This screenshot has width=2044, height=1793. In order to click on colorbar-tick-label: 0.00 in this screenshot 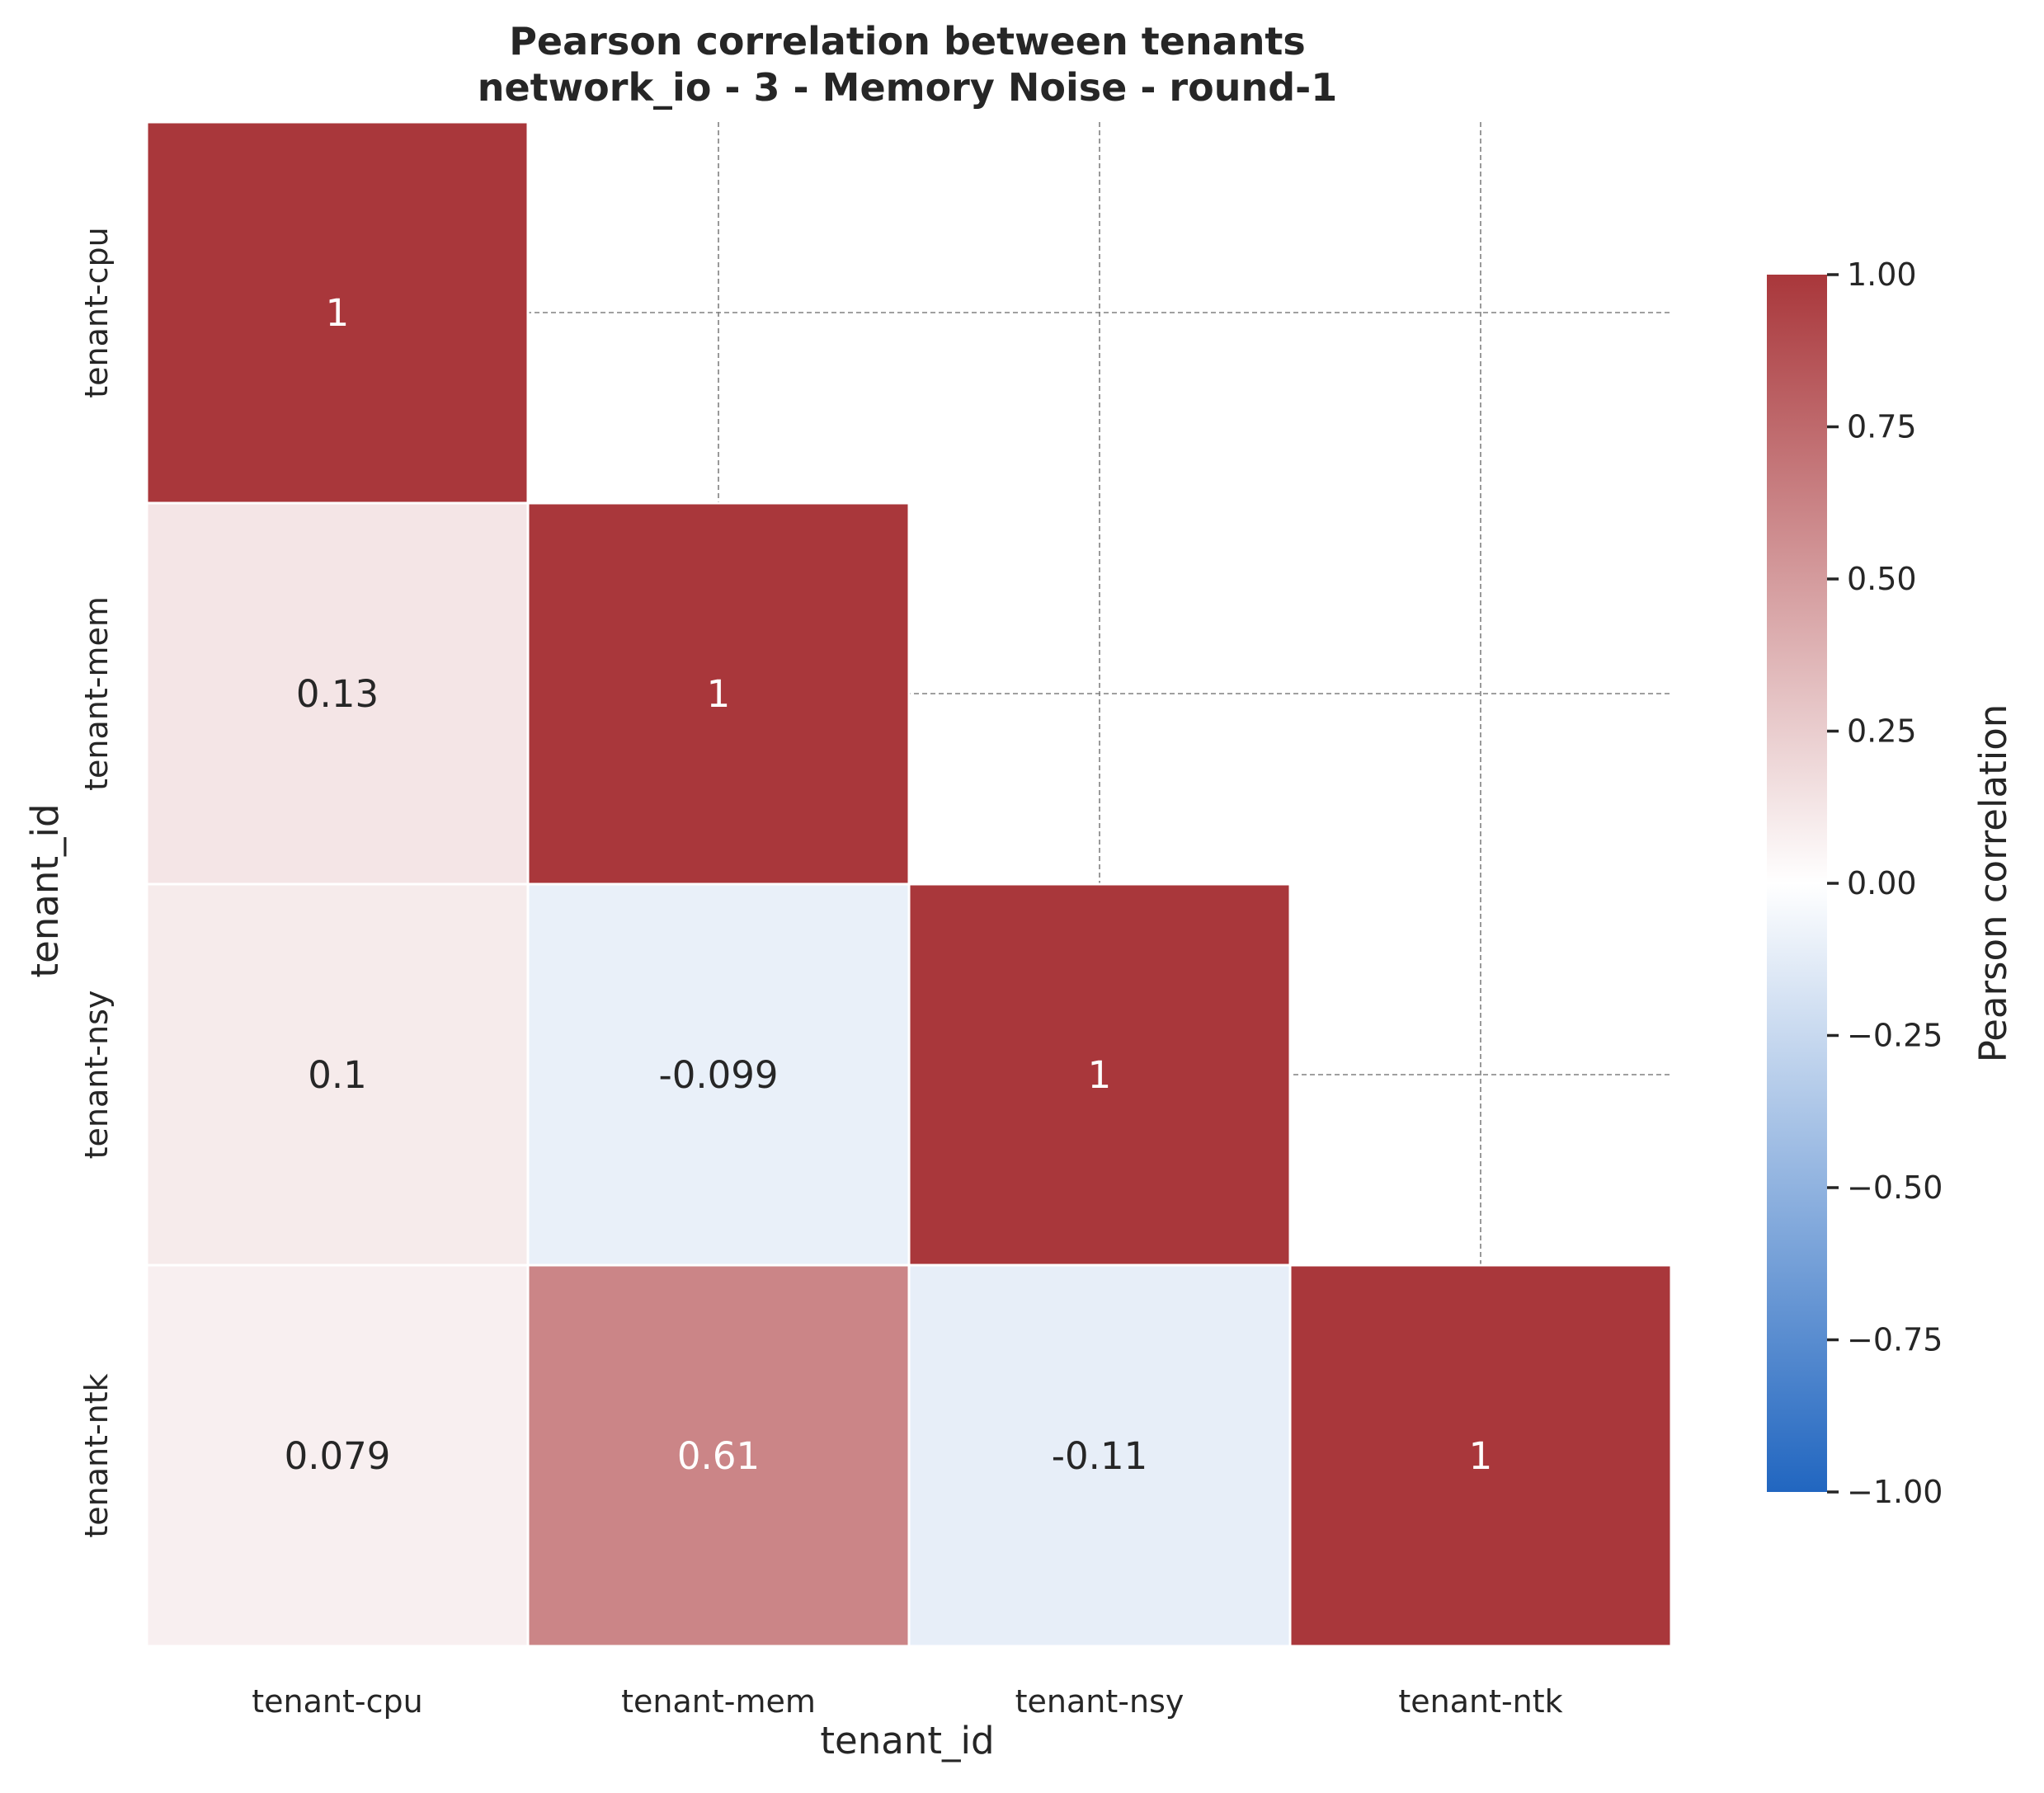, I will do `click(1882, 883)`.